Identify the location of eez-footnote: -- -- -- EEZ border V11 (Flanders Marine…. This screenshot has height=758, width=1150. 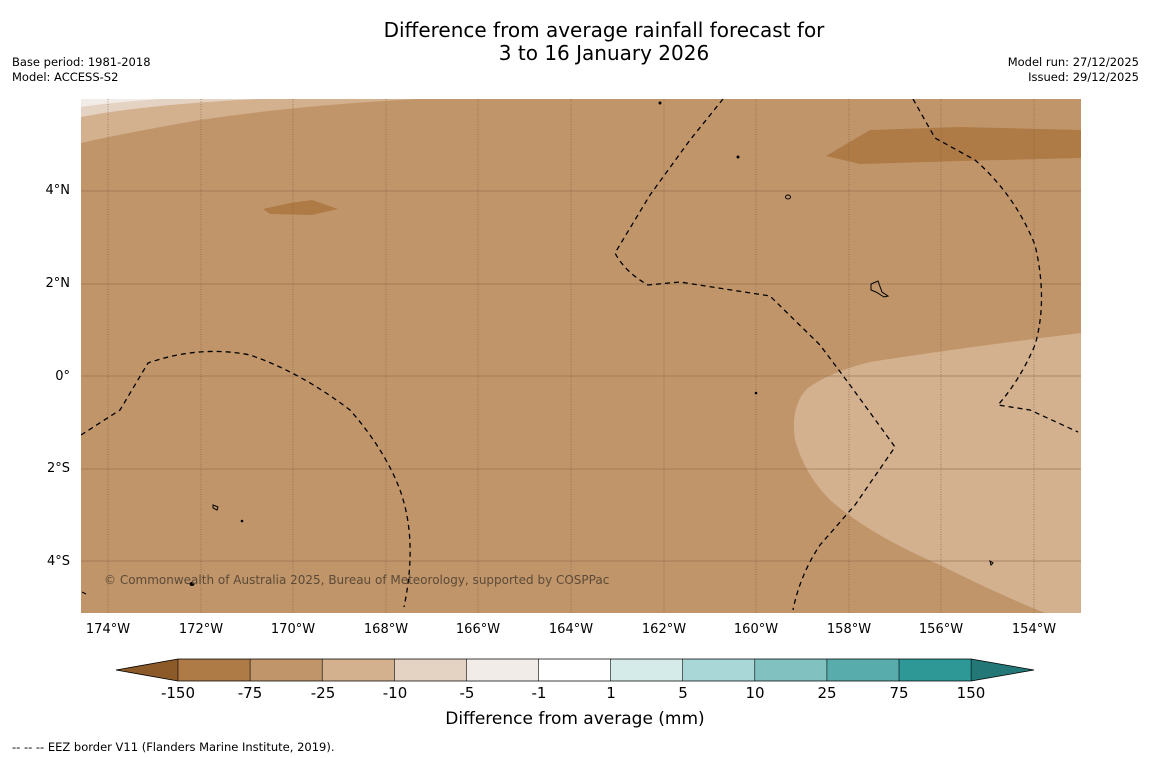
(173, 747).